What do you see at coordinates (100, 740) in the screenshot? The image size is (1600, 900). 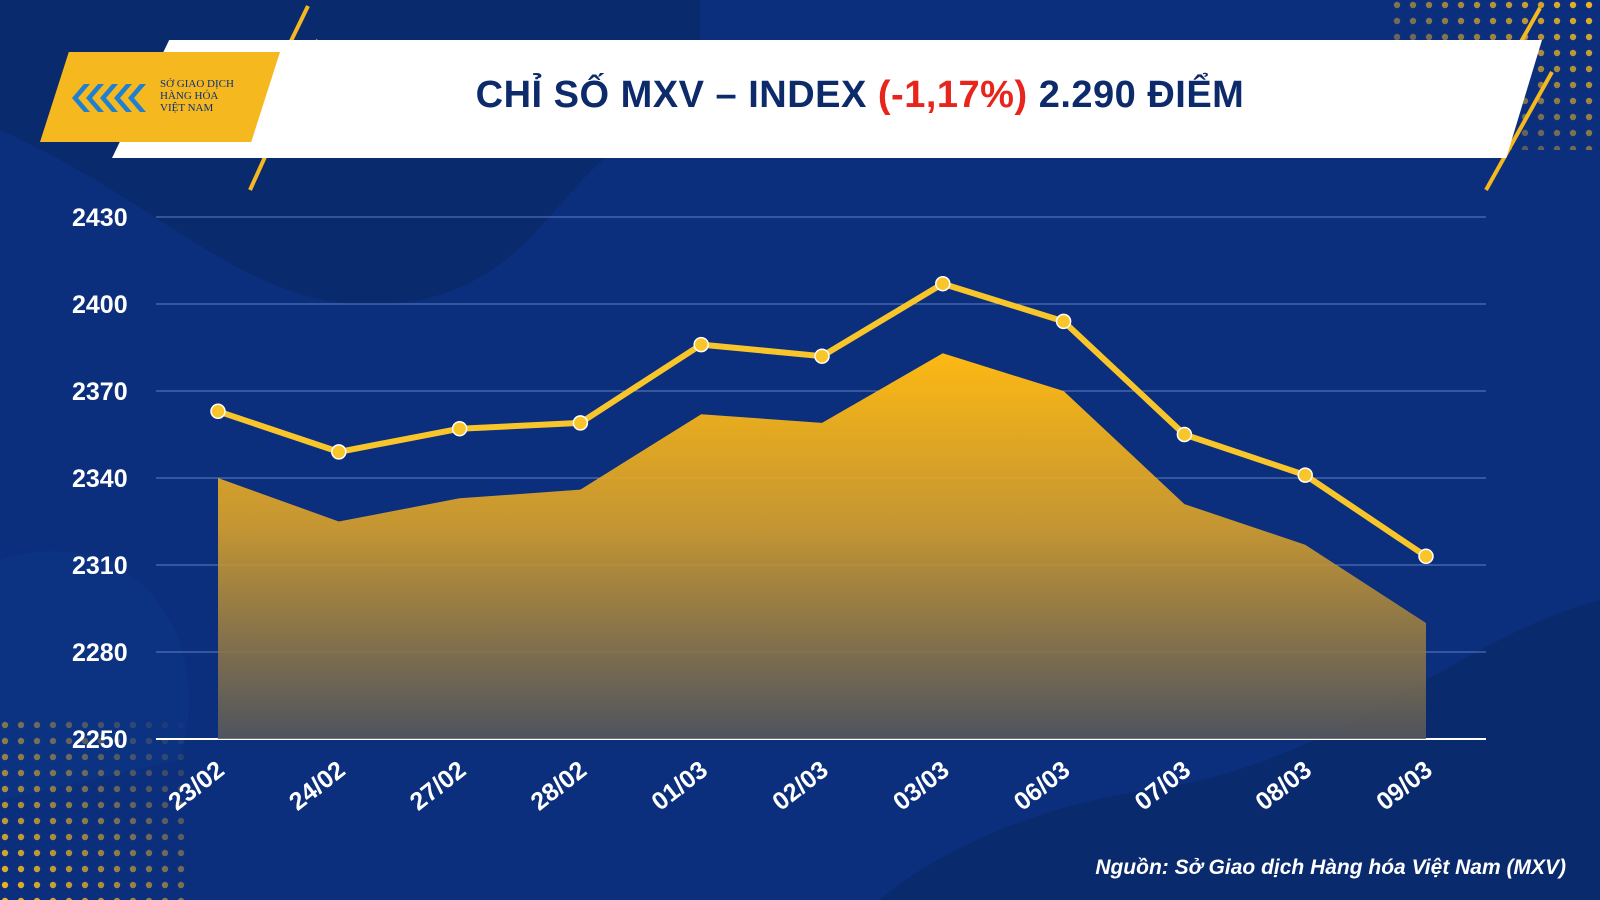 I see `y-tick-label: 2250` at bounding box center [100, 740].